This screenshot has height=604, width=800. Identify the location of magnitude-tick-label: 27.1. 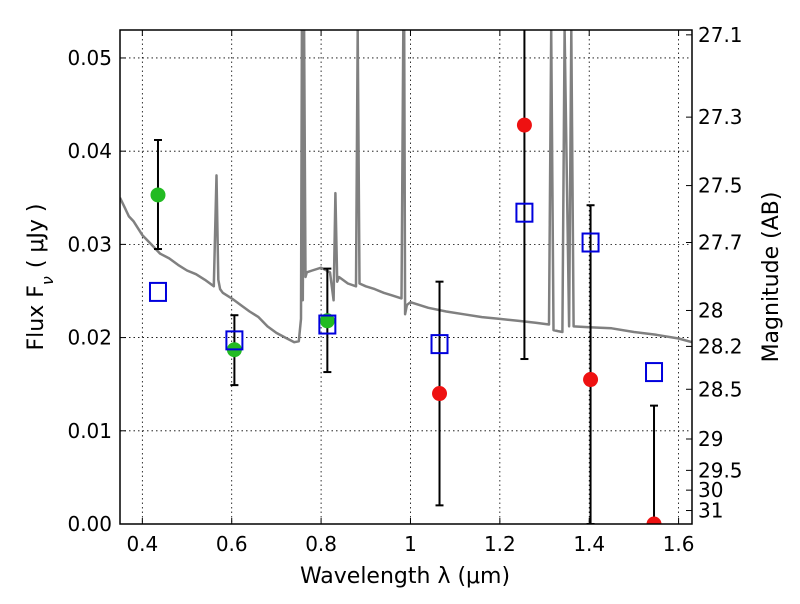
(720, 35).